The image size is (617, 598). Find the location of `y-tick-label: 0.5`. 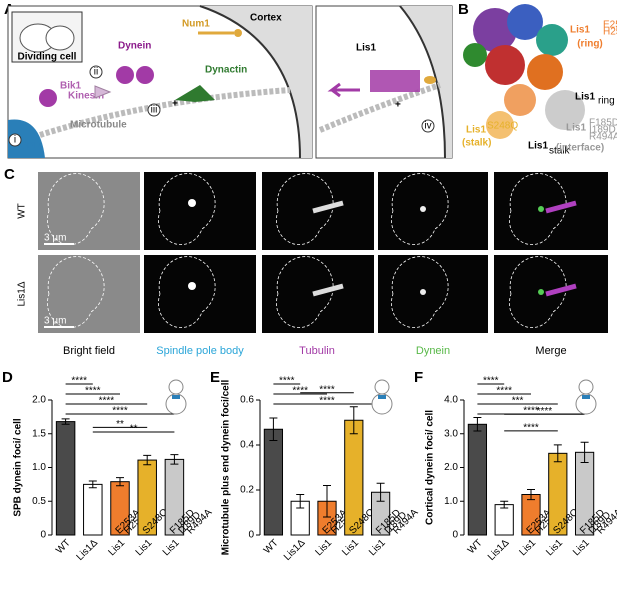

y-tick-label: 0.5 is located at coordinates (39, 501).